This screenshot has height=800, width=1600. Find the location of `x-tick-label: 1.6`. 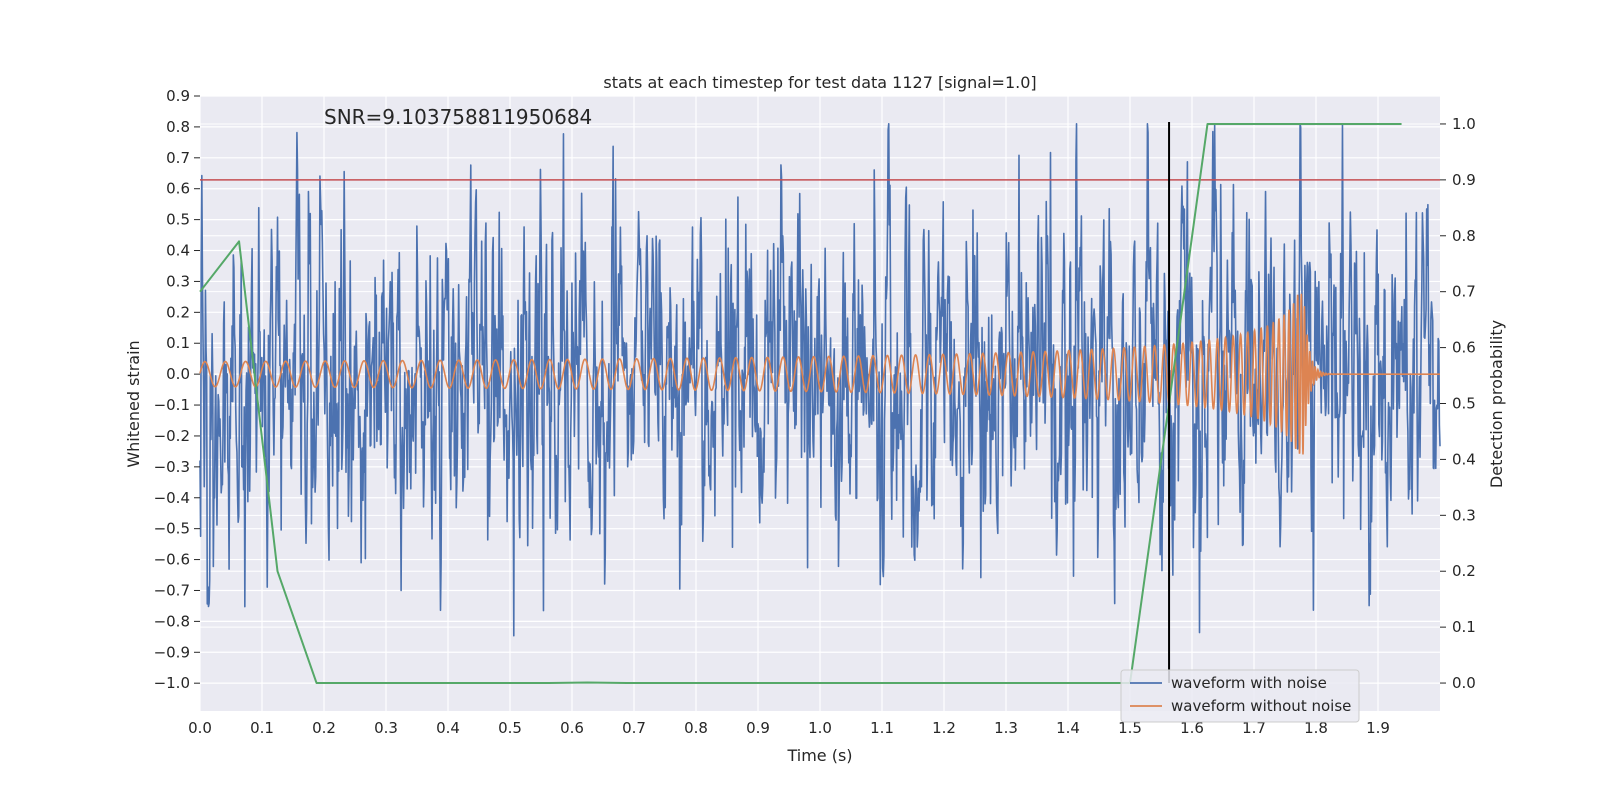

x-tick-label: 1.6 is located at coordinates (1192, 728).